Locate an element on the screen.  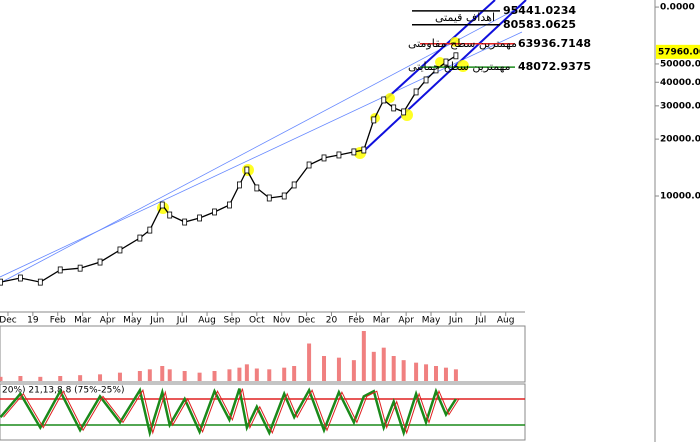
x-tick-label: 19 is located at coordinates (33, 321).